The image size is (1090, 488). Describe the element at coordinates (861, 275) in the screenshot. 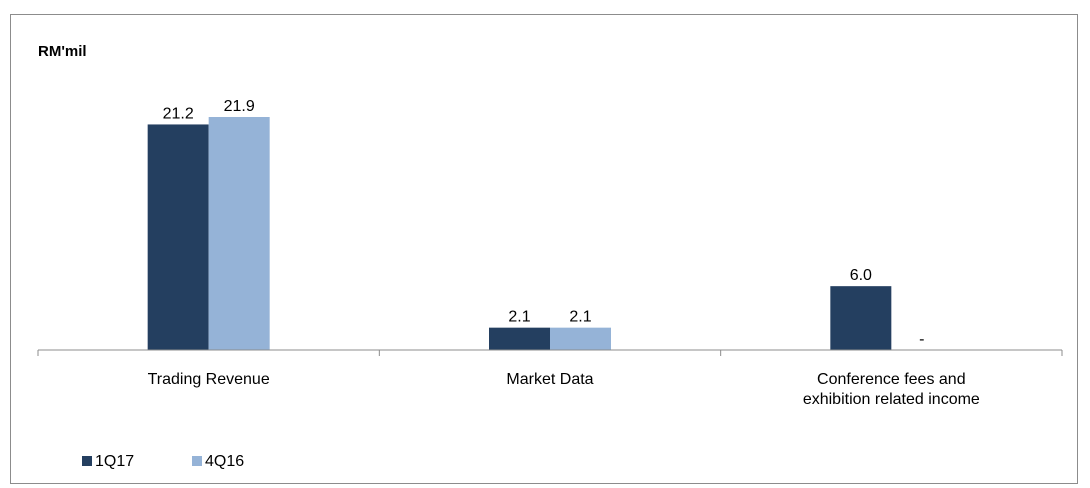

I see `data-label-1q17-conference-fees-and-exhibition-related-income: 6.0` at that location.